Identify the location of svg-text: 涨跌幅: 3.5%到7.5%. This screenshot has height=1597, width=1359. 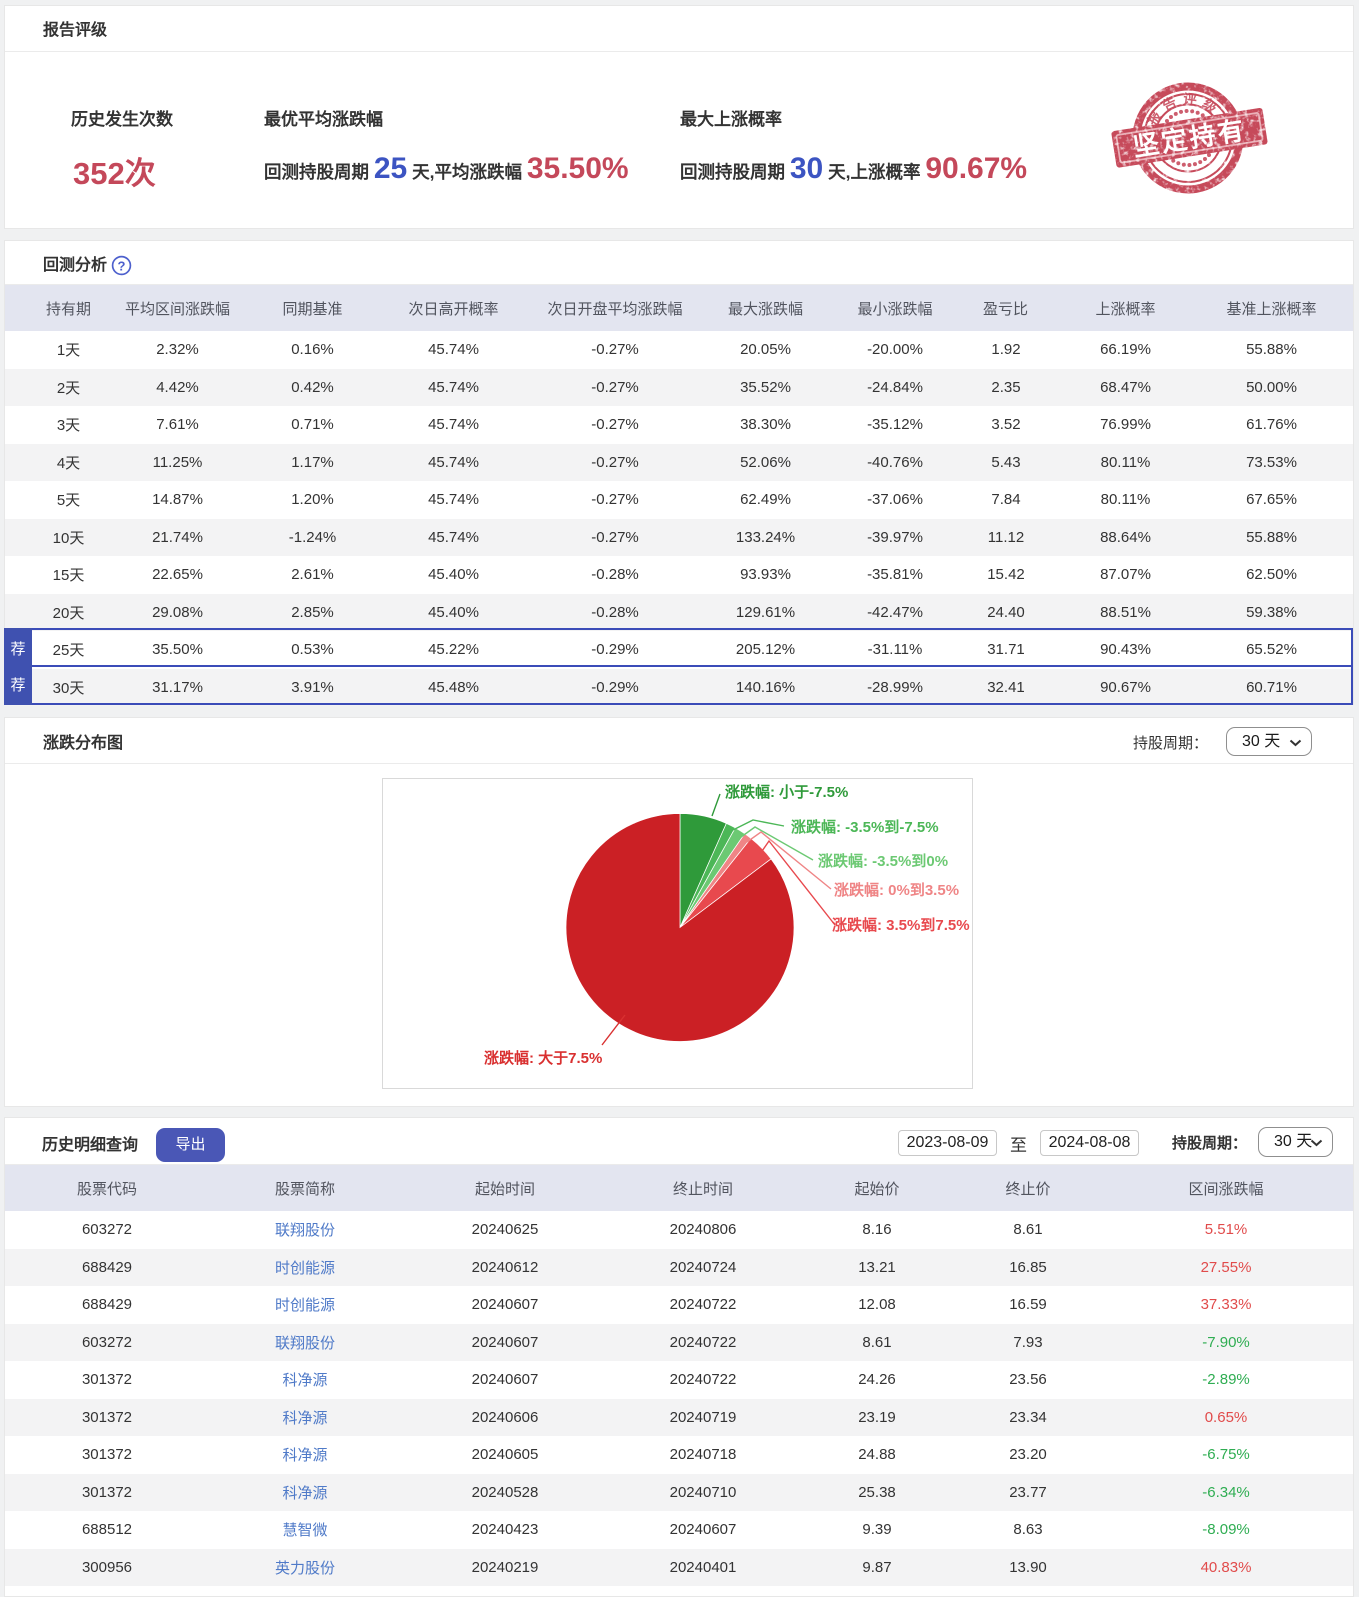
(901, 925).